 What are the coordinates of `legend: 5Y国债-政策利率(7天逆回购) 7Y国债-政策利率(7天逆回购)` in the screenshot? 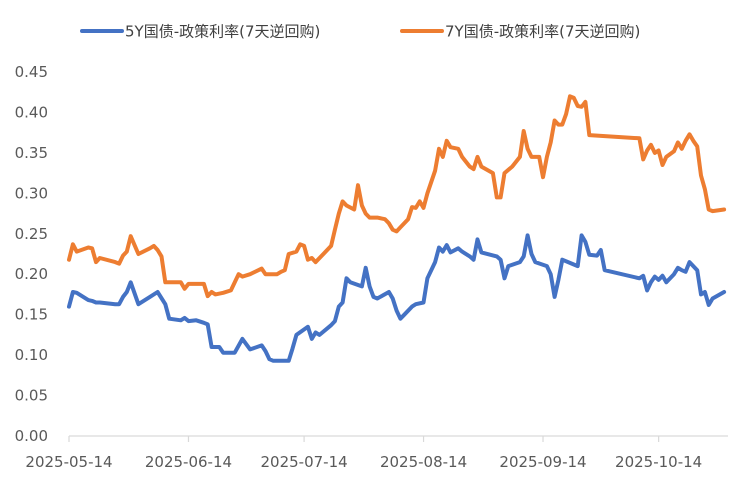 It's located at (360, 32).